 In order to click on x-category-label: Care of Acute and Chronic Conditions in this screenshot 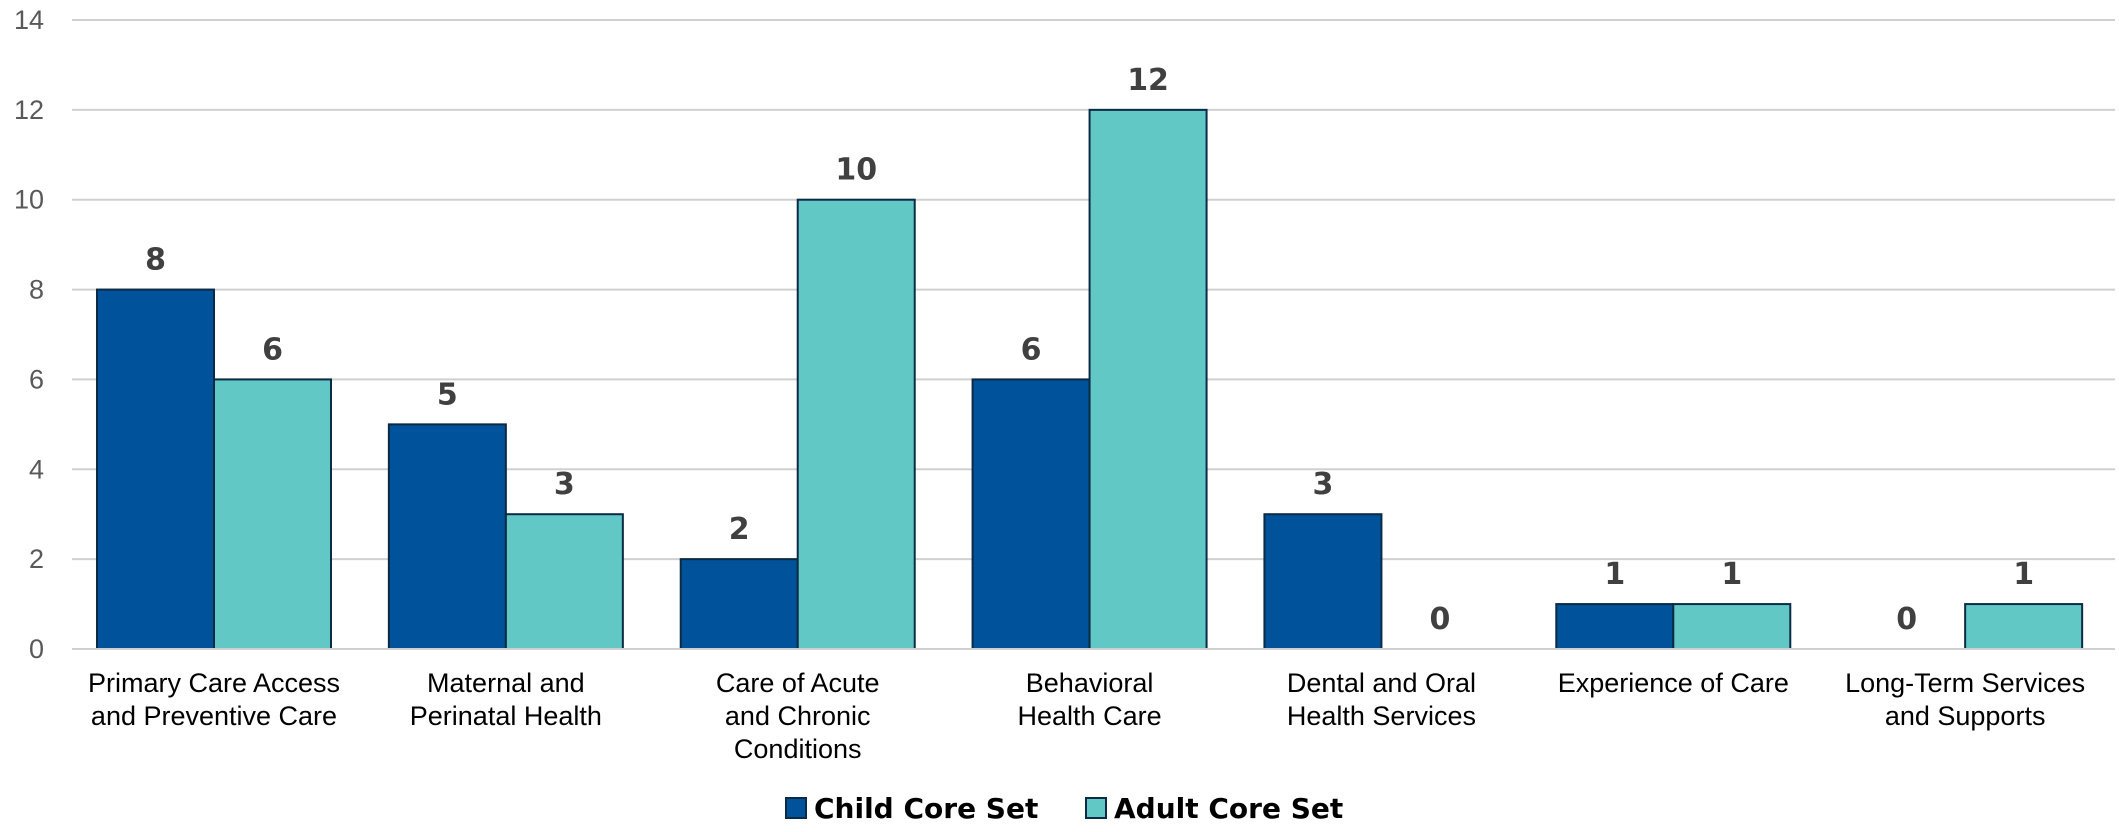, I will do `click(798, 716)`.